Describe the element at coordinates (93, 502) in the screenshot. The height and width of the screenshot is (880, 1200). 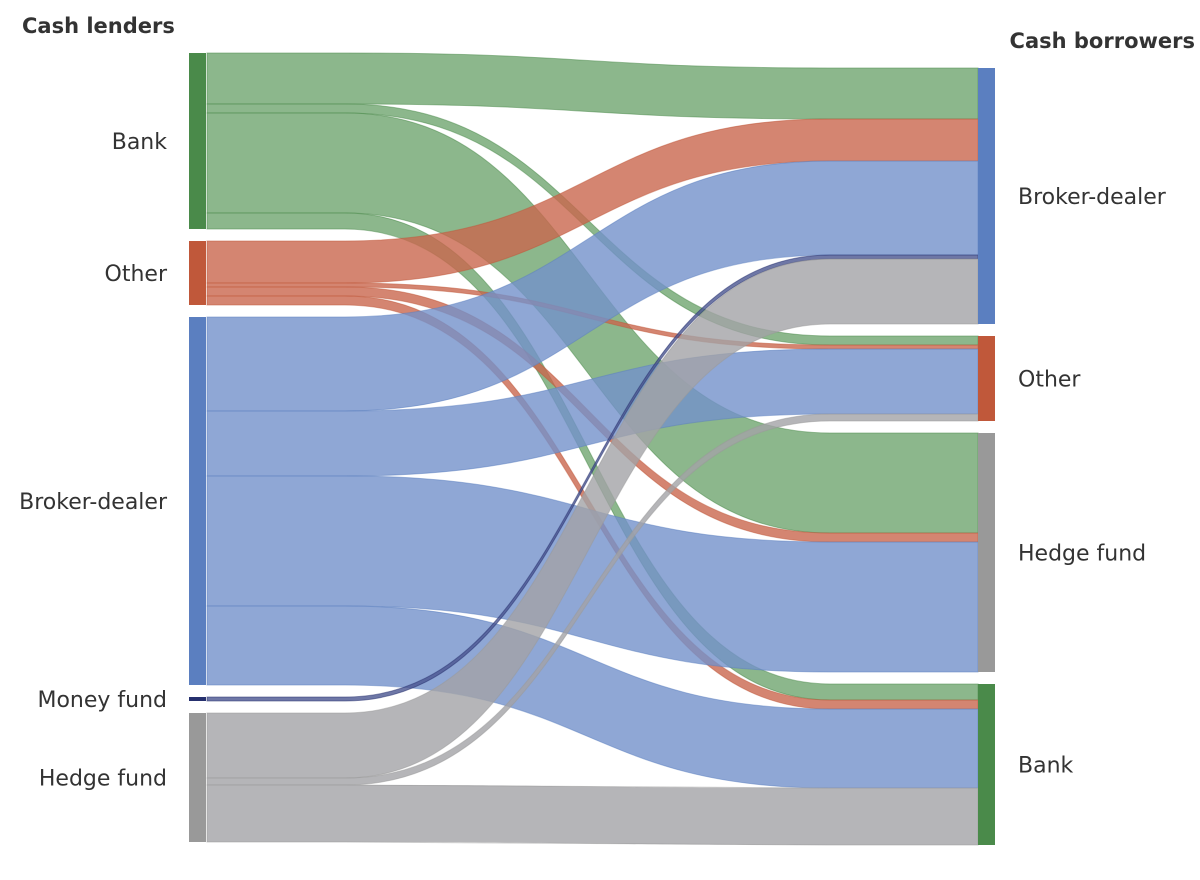
I see `source-label-broker-dealer: Broker-dealer` at that location.